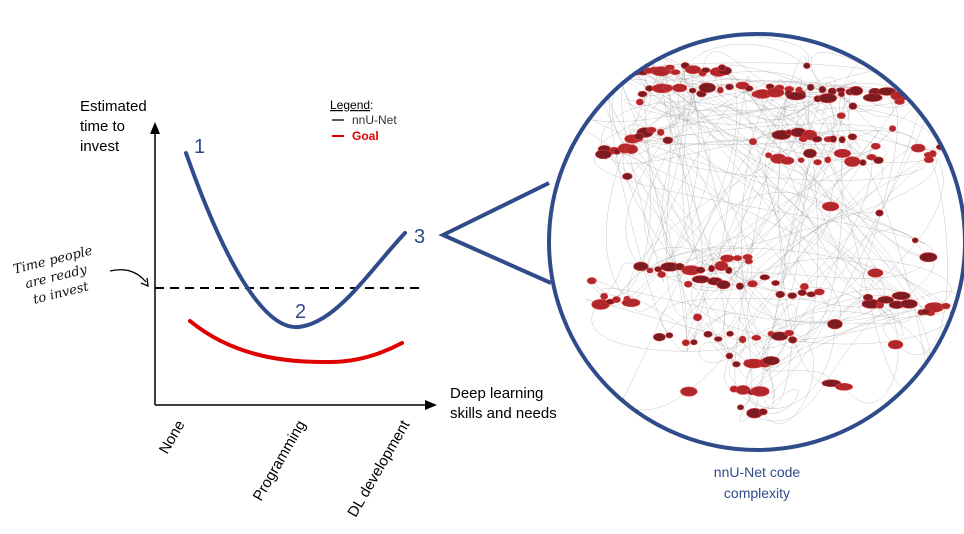 This screenshot has height=534, width=964. What do you see at coordinates (378, 468) in the screenshot?
I see `x-tick-dl-development: DL development` at bounding box center [378, 468].